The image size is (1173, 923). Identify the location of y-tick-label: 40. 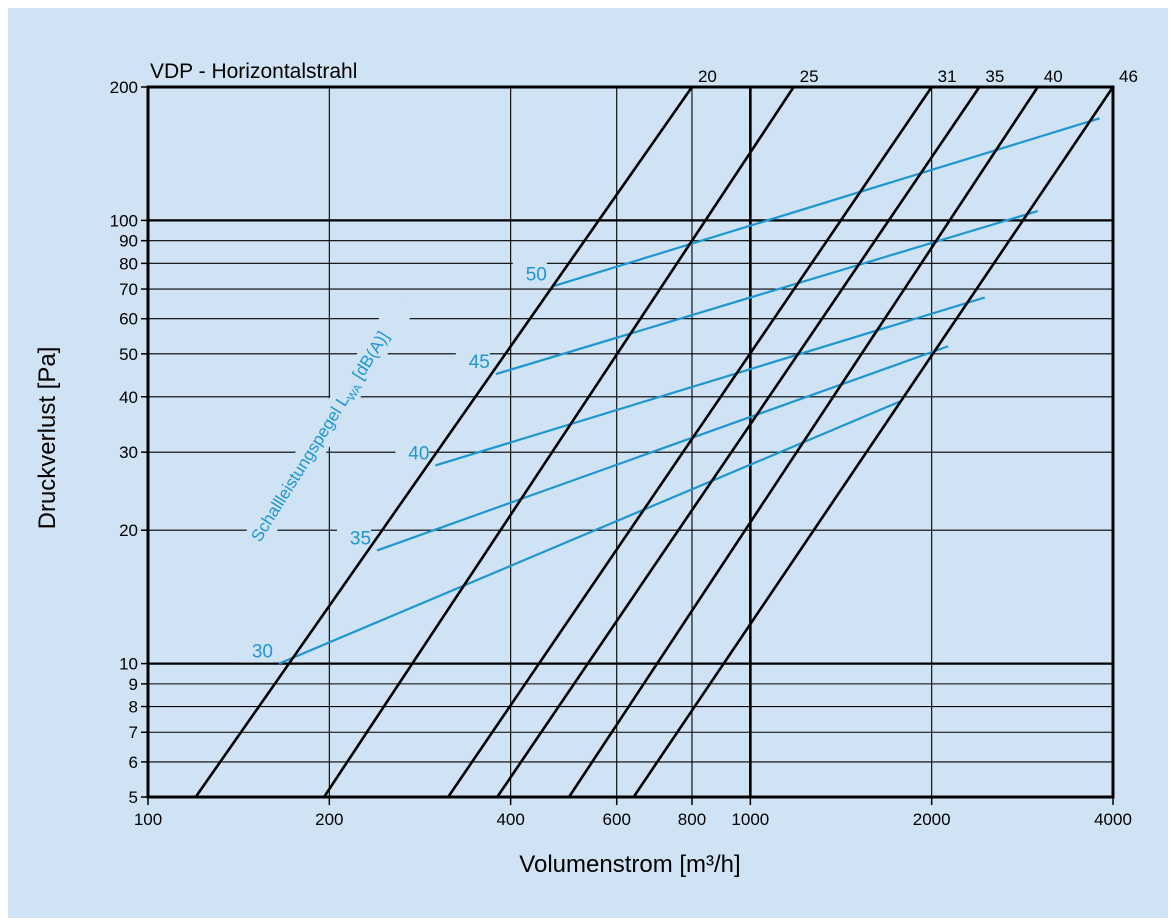
(128, 397).